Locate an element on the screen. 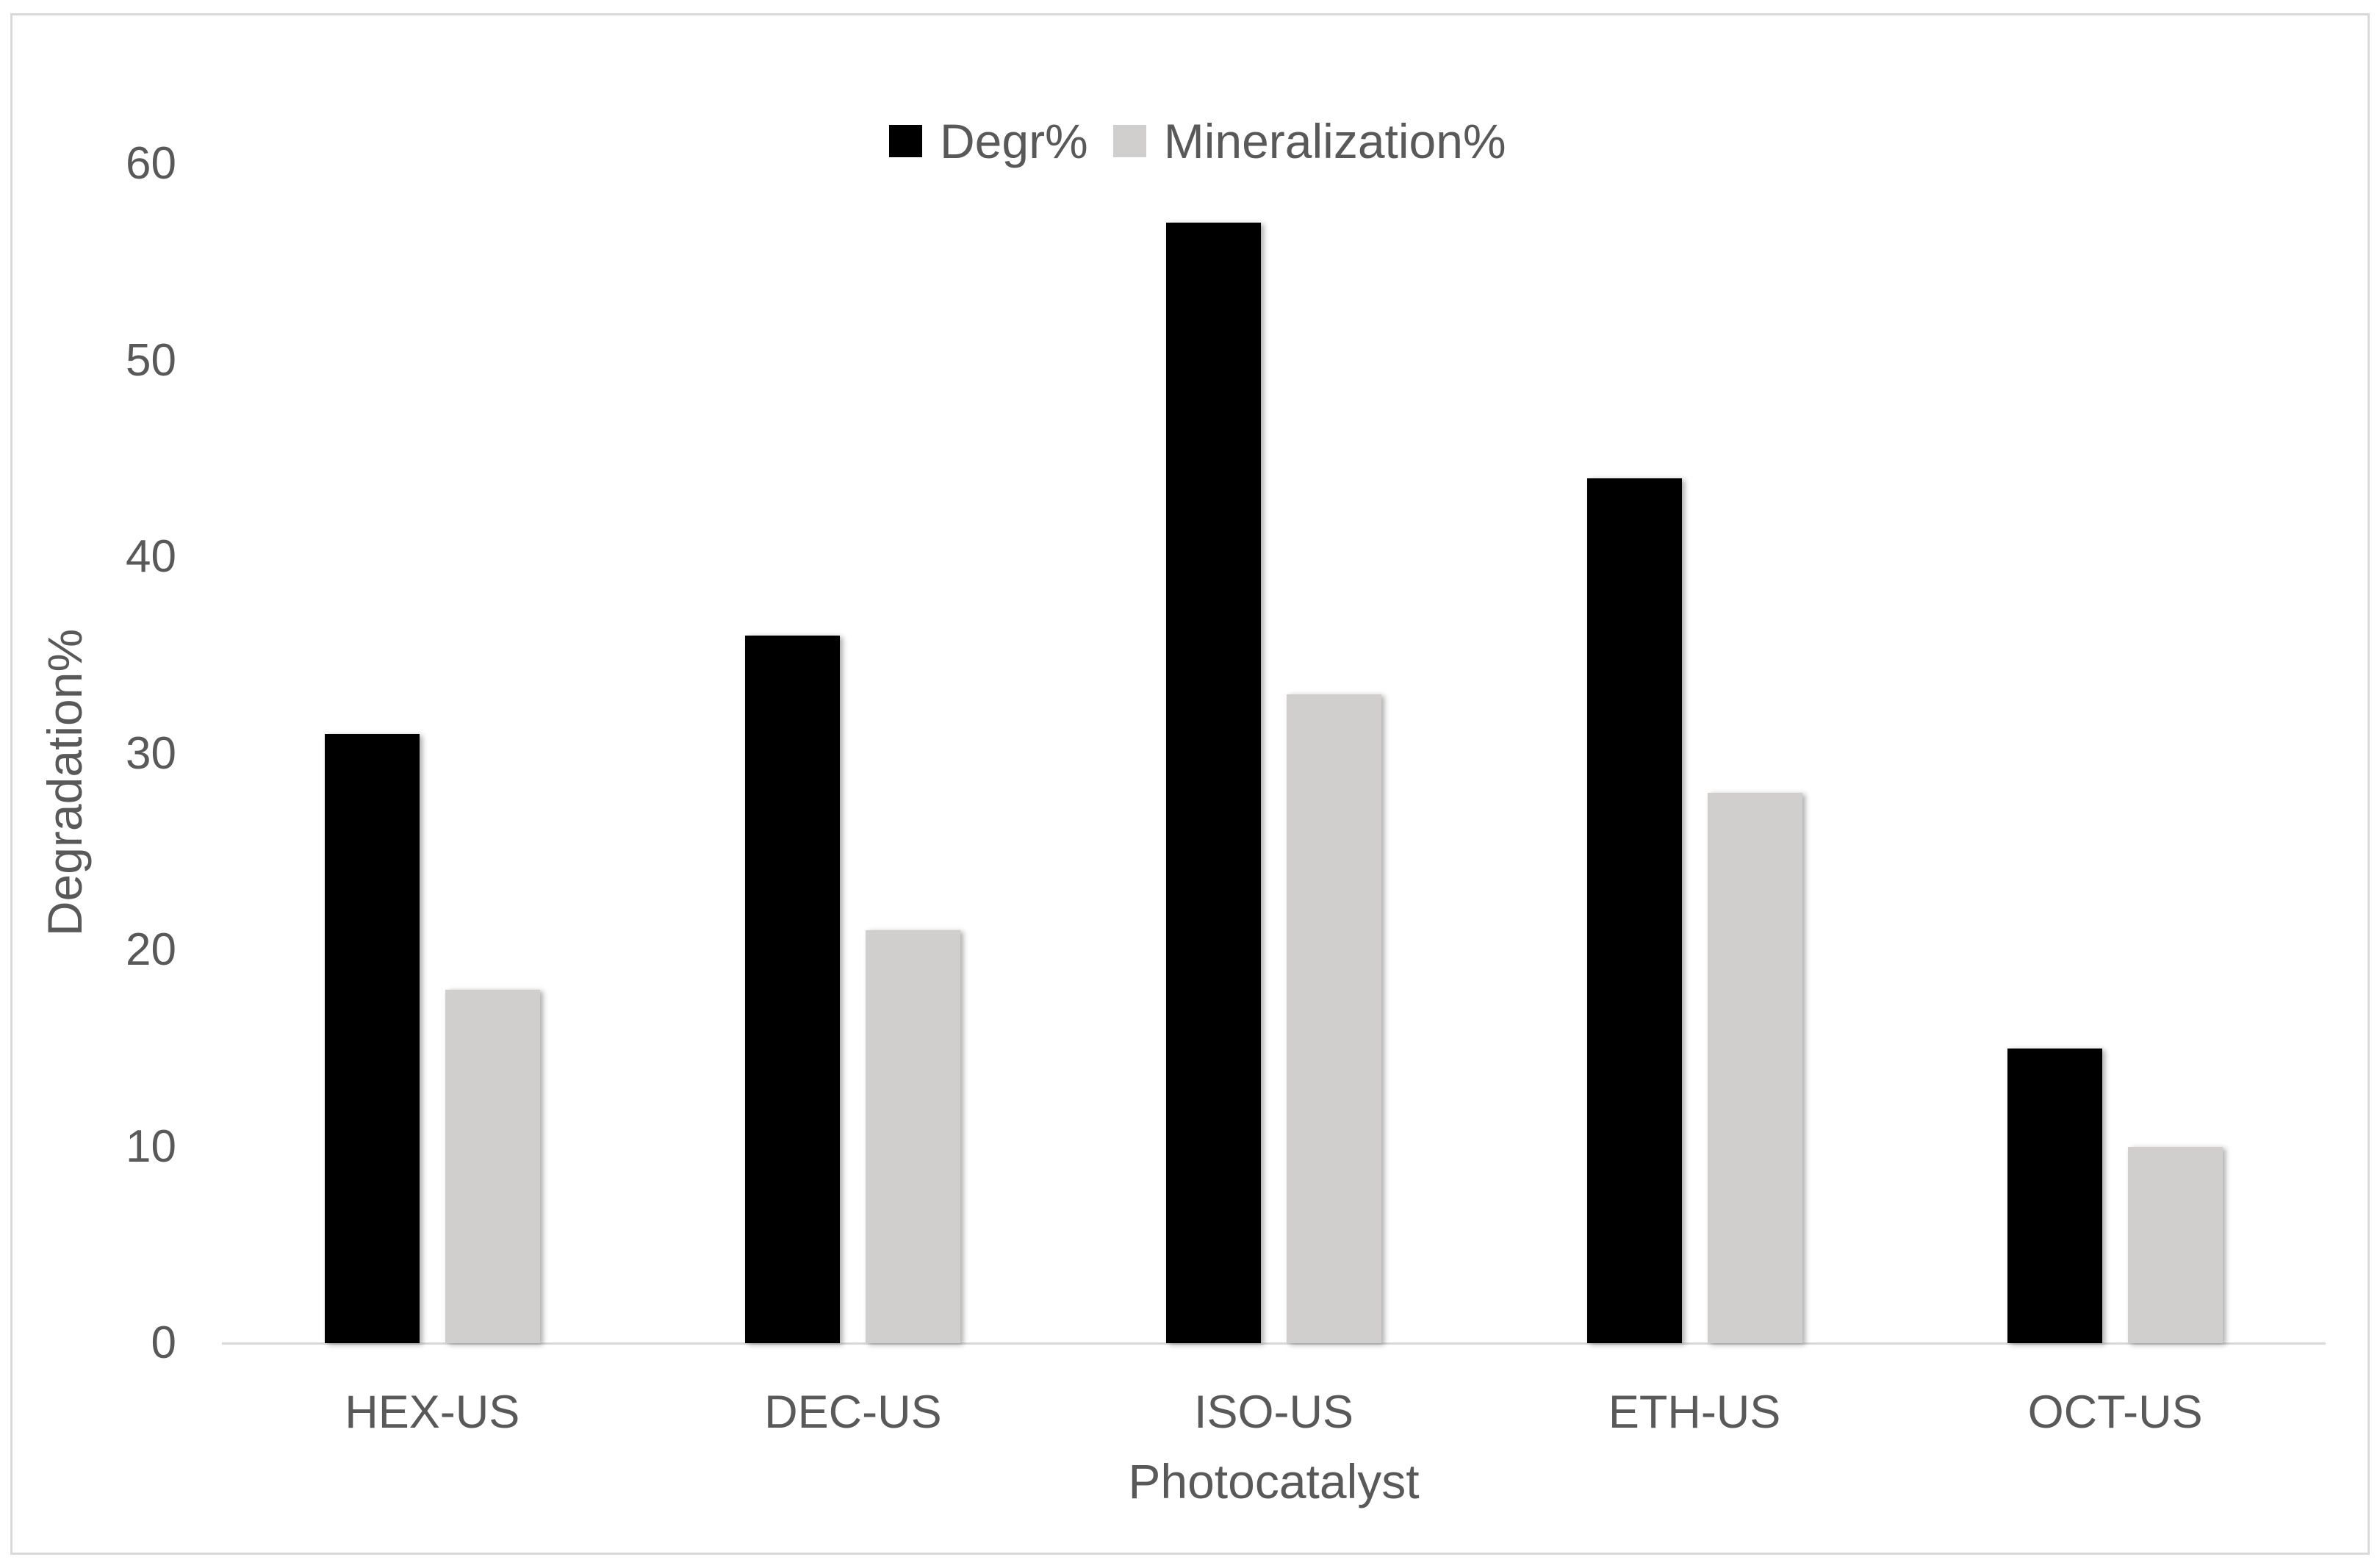  bar-mineralization-iso-us is located at coordinates (1333, 1019).